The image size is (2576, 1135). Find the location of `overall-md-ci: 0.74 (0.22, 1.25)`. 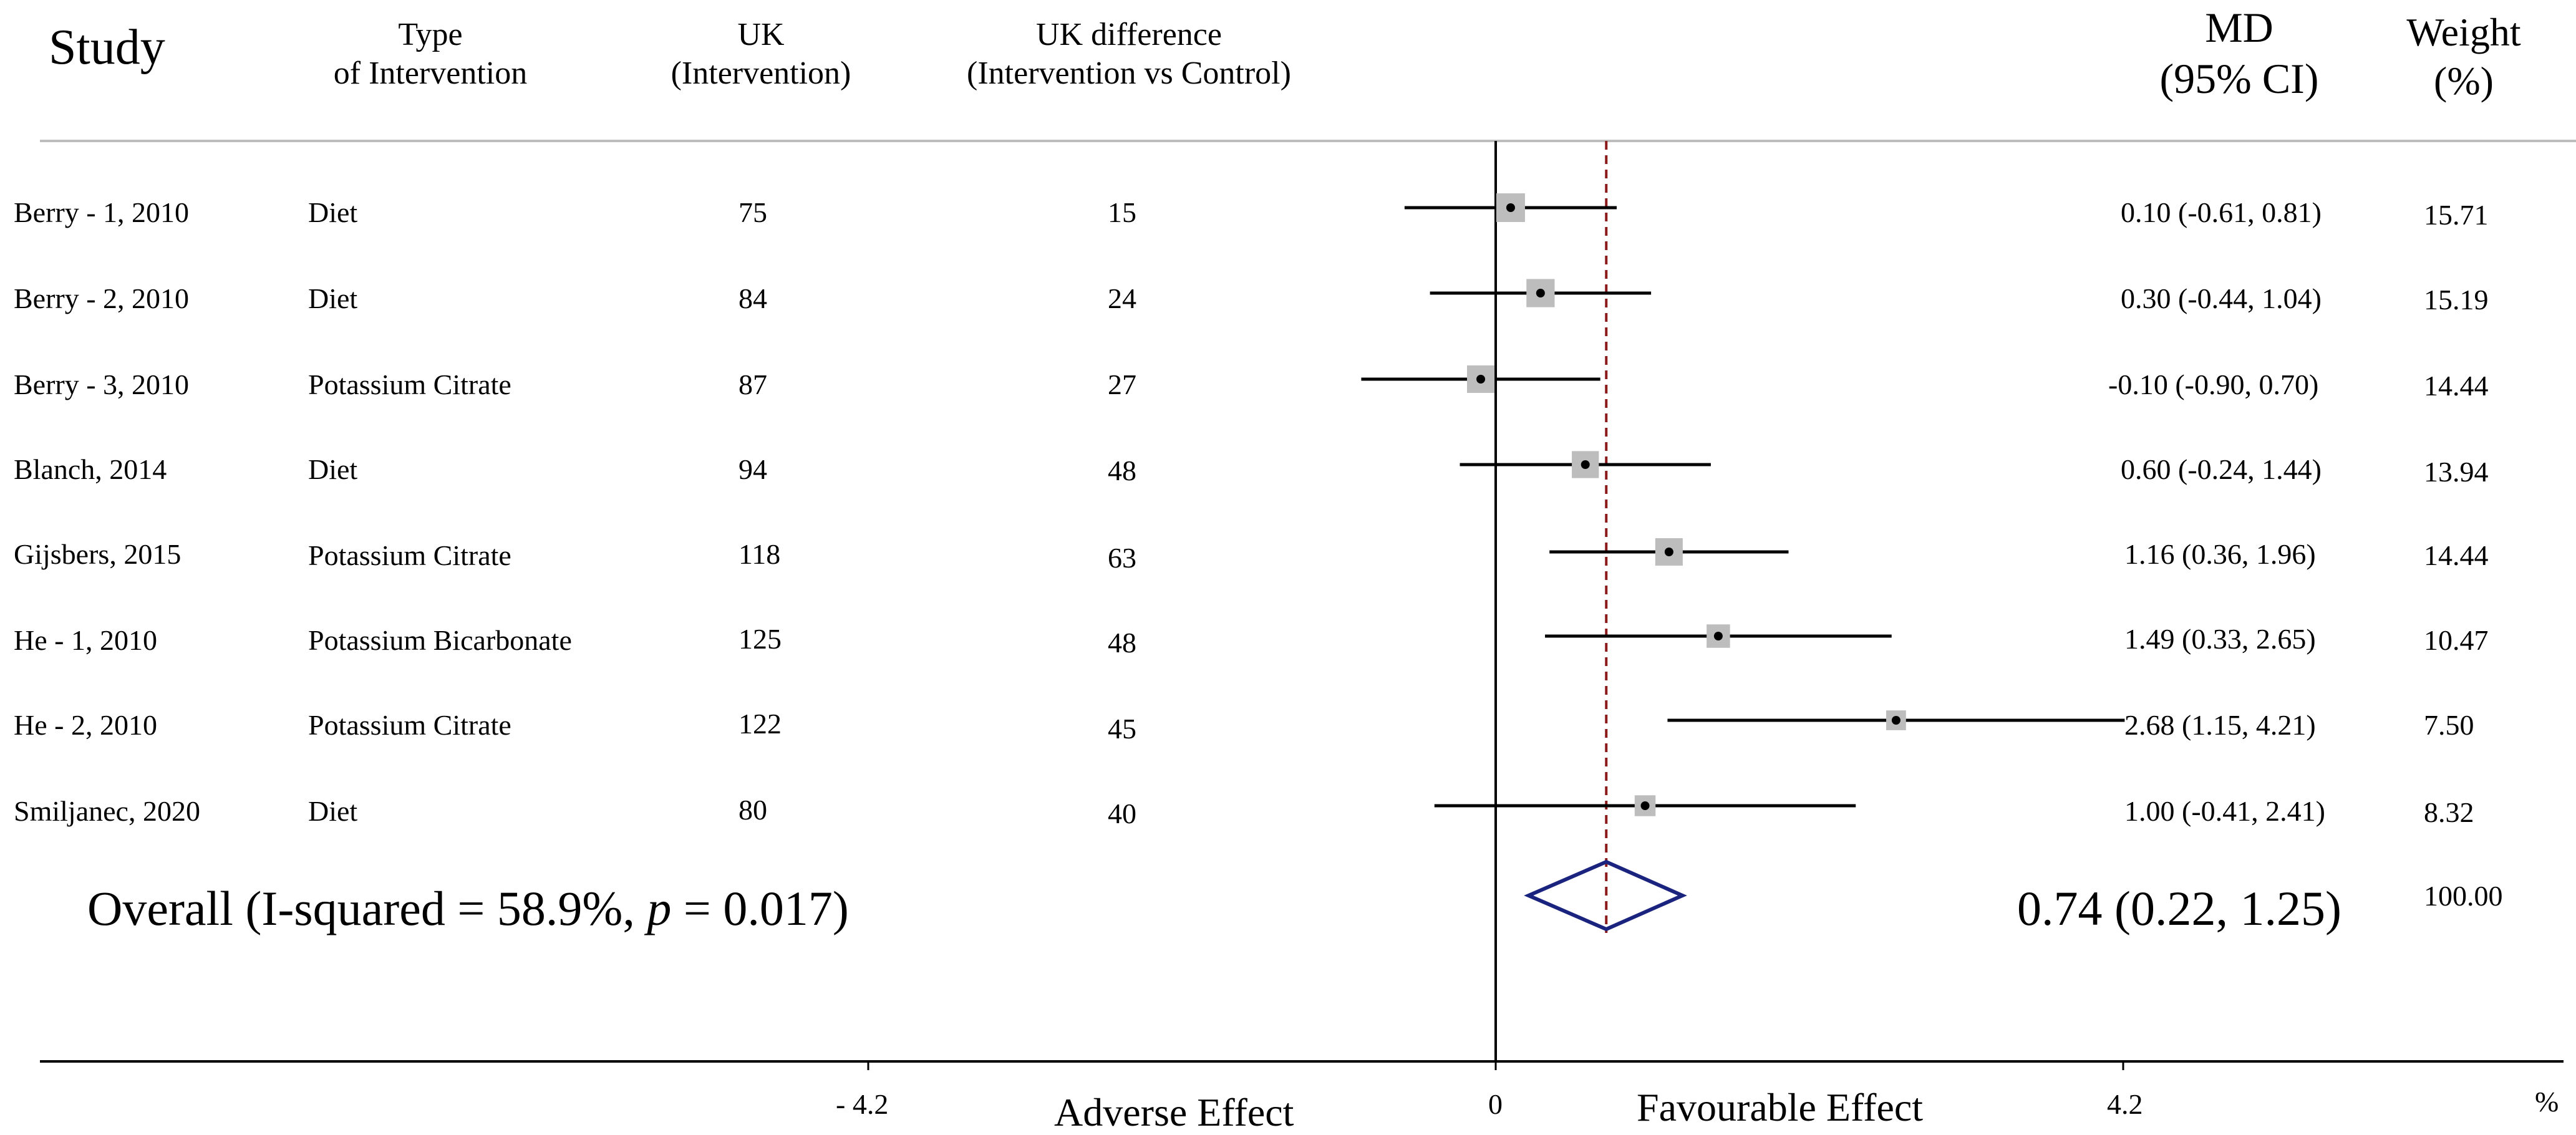

overall-md-ci: 0.74 (0.22, 1.25) is located at coordinates (2179, 908).